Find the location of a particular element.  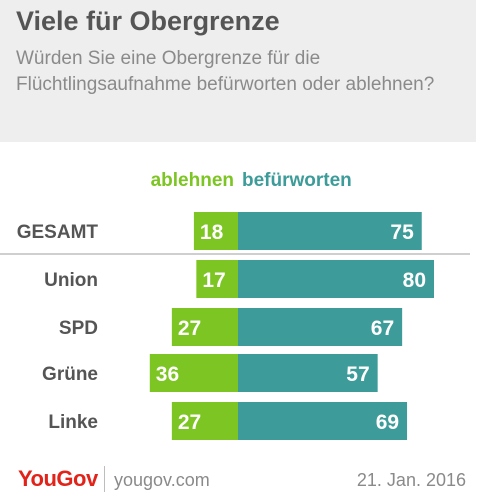

value-label-ablehnen: 17 is located at coordinates (213, 280).